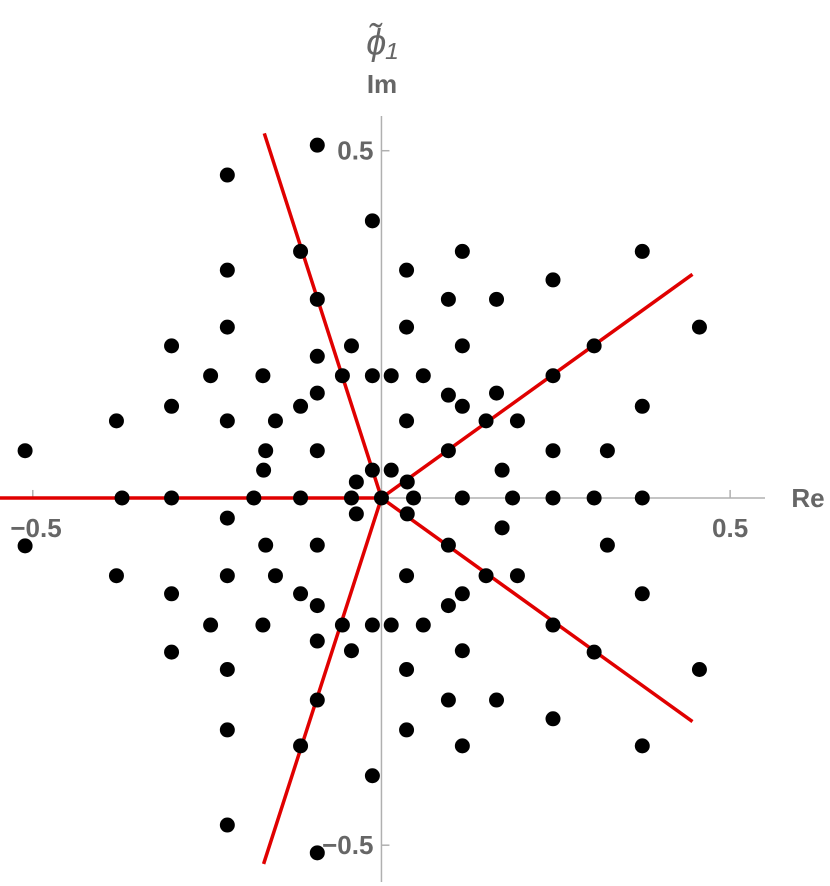 The width and height of the screenshot is (830, 886). Describe the element at coordinates (347, 845) in the screenshot. I see `y-tick-label: −0.5` at that location.